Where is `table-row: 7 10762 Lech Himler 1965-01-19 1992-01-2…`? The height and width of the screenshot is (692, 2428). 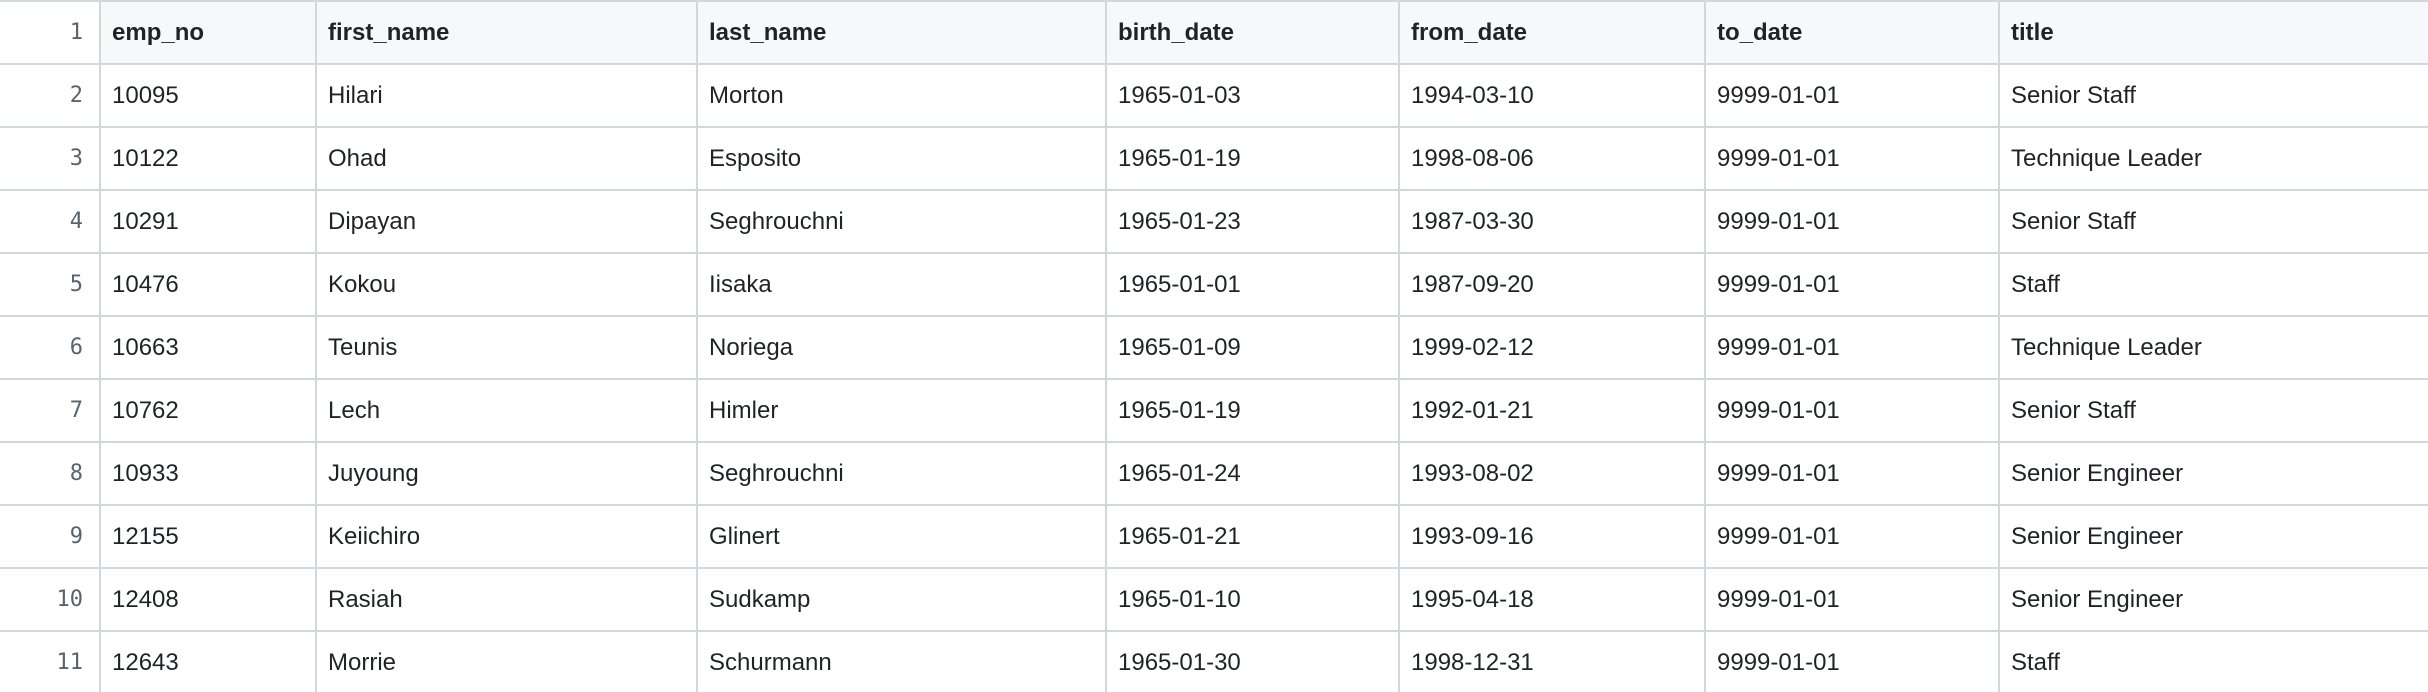
table-row: 7 10762 Lech Himler 1965-01-19 1992-01-2… is located at coordinates (1214, 411).